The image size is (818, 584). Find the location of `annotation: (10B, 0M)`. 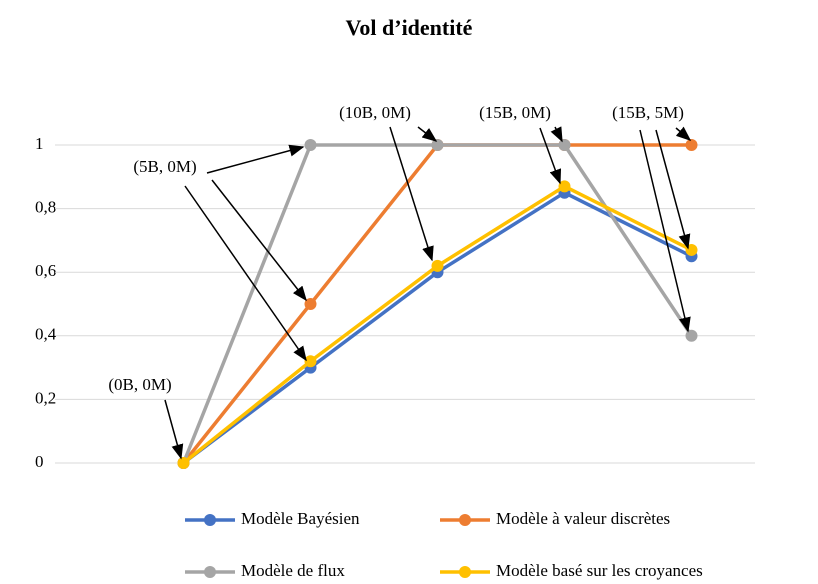

annotation: (10B, 0M) is located at coordinates (375, 112).